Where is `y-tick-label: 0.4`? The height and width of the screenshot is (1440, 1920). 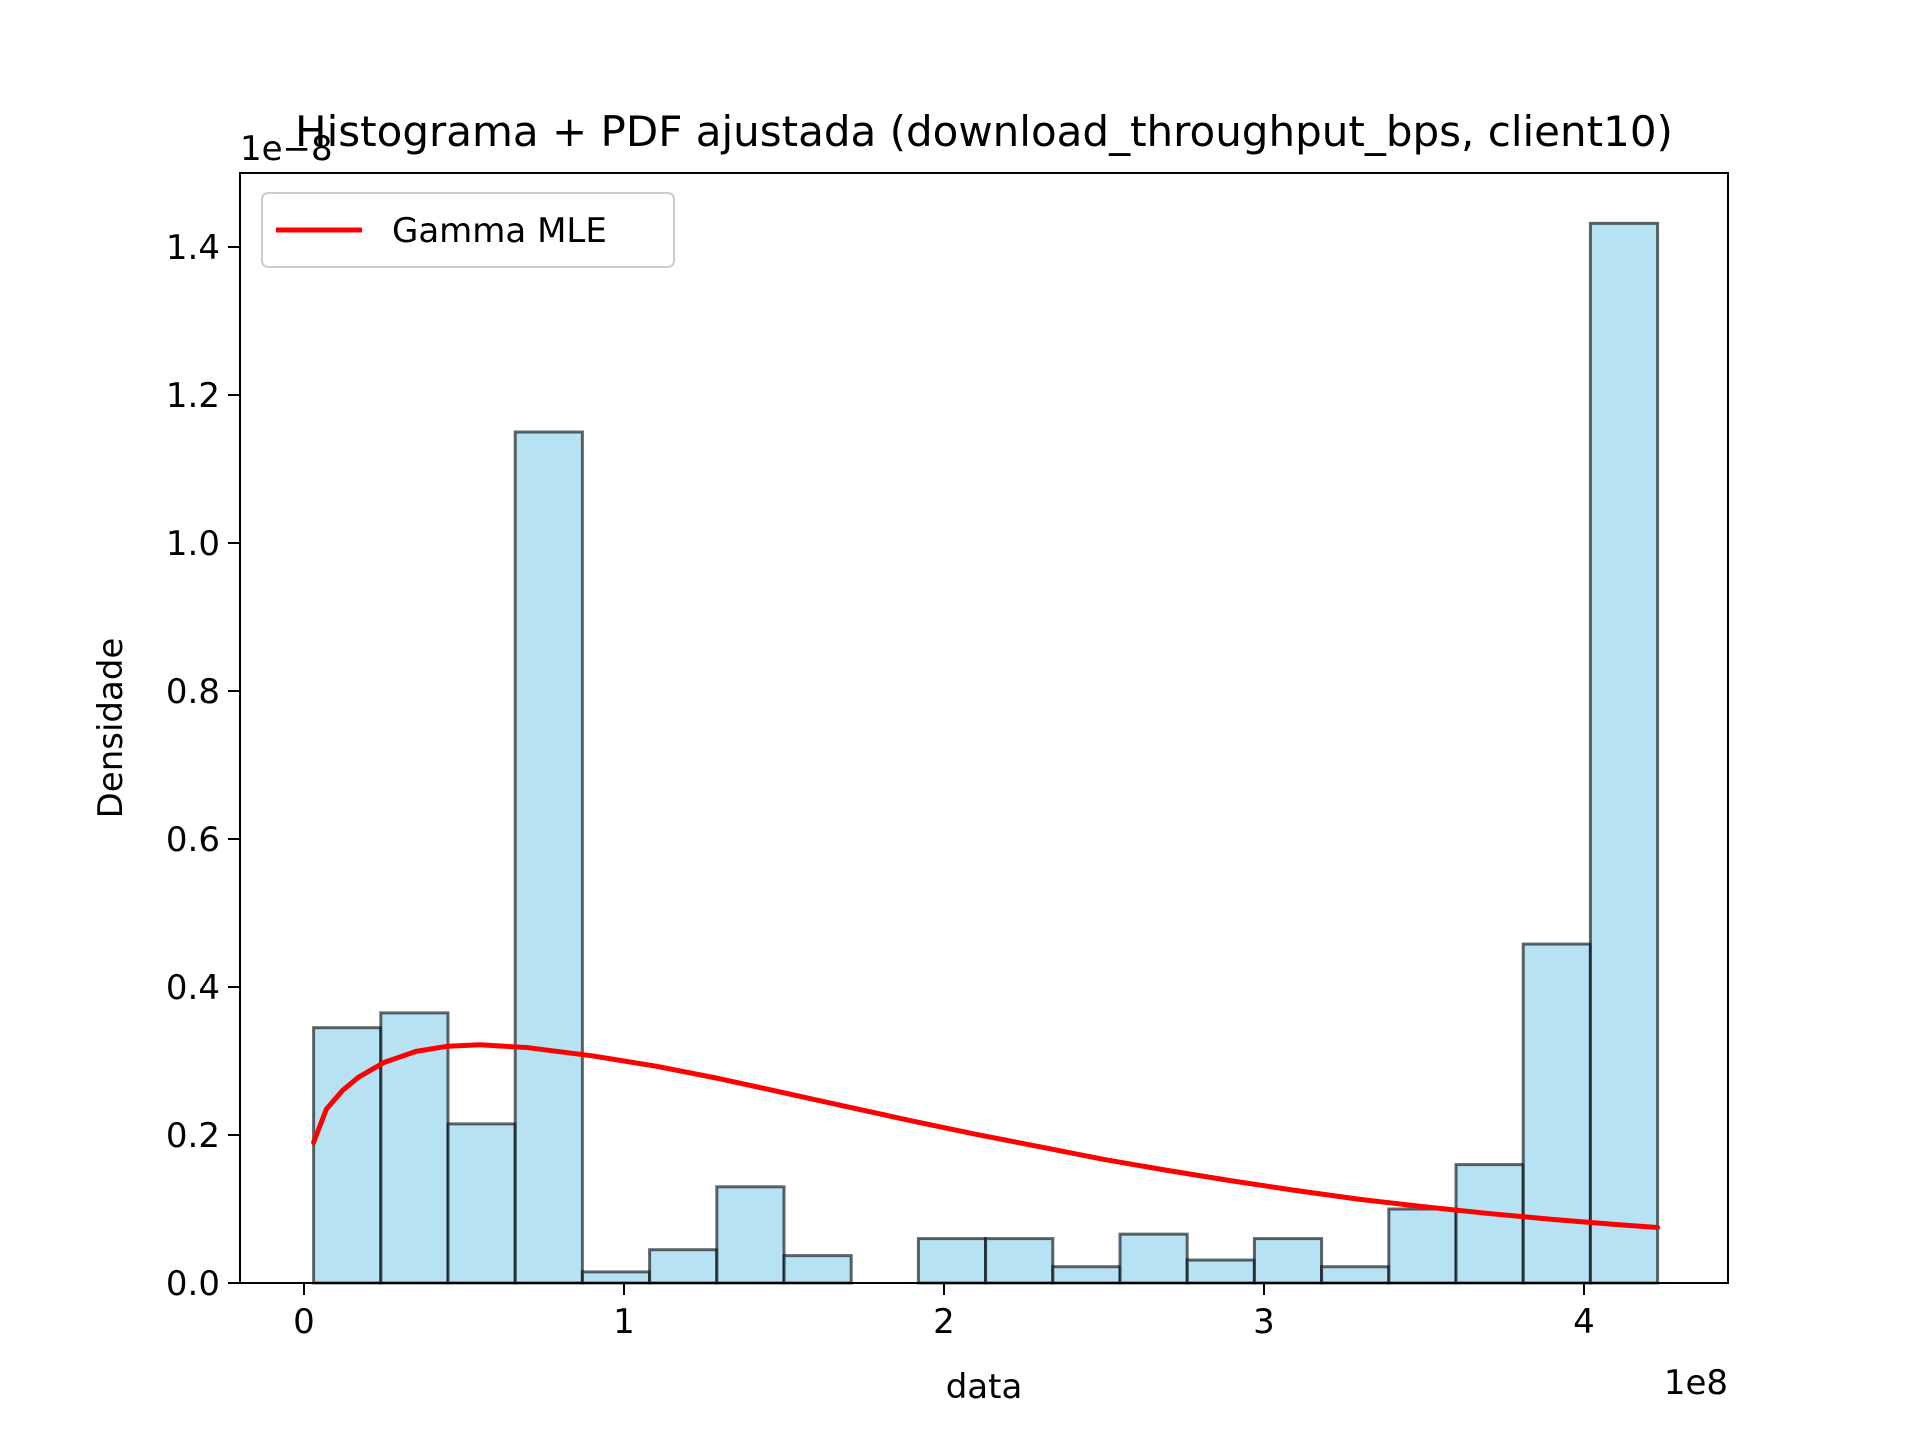 y-tick-label: 0.4 is located at coordinates (193, 988).